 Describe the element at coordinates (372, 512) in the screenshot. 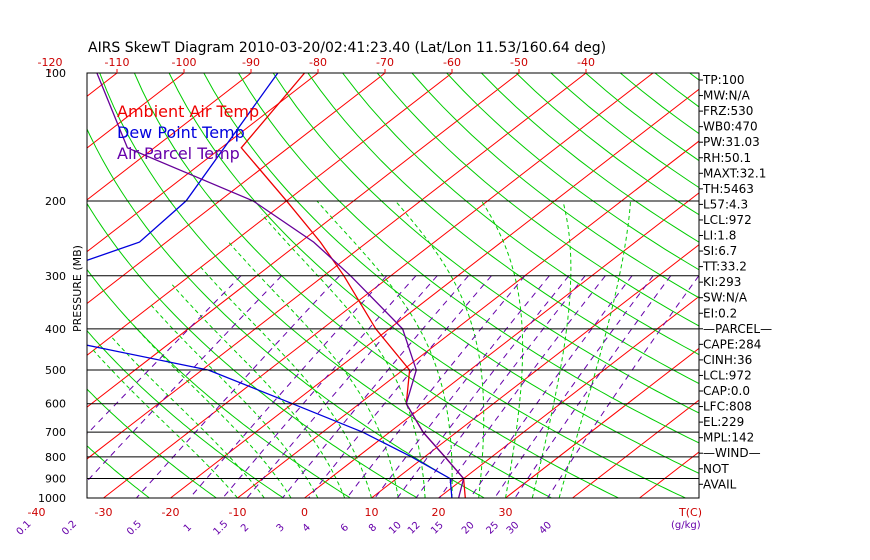

I see `bottom-temp-tick-label: 10` at that location.